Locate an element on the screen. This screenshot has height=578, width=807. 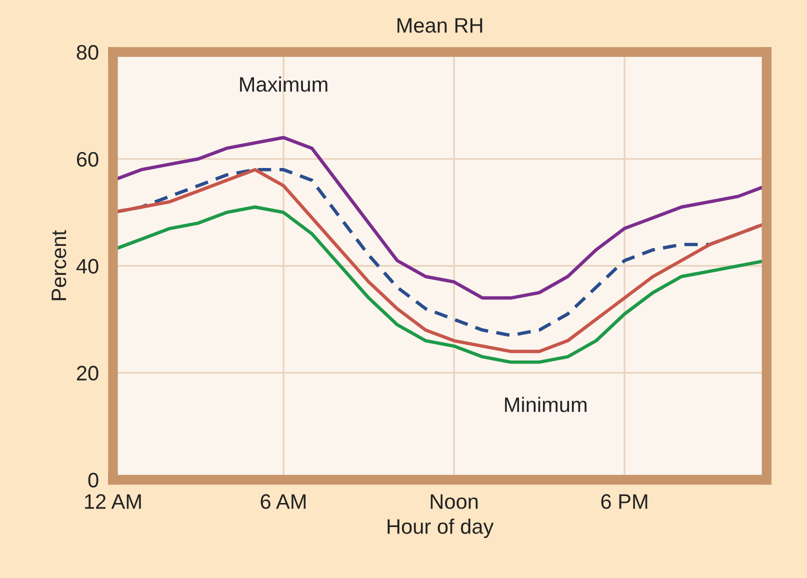
text: Maximum is located at coordinates (284, 84).